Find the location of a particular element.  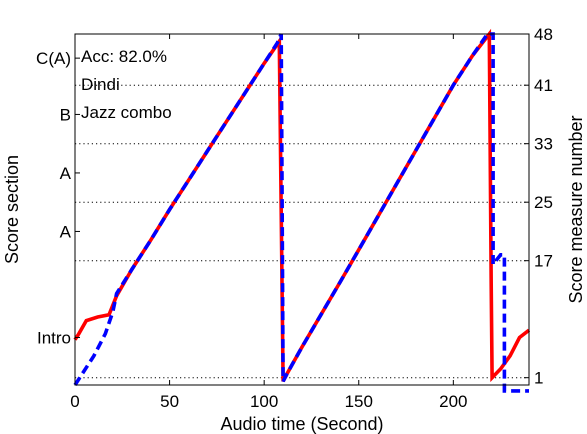

x-tick-label: 200 is located at coordinates (453, 401).